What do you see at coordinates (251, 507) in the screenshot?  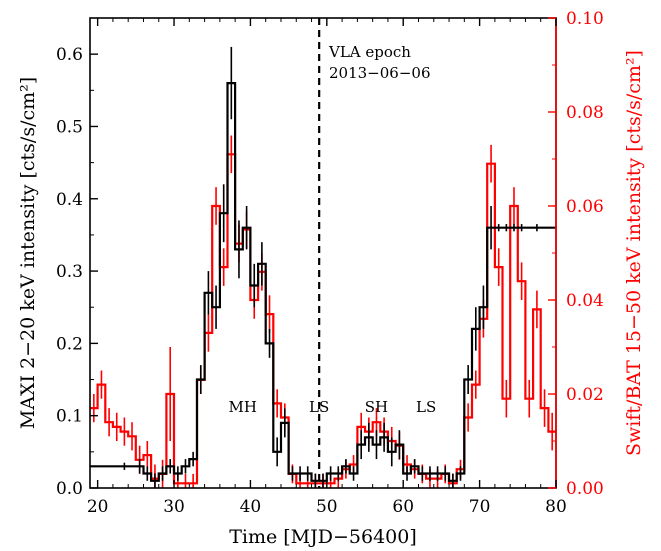 I see `x-tick-label: 40` at bounding box center [251, 507].